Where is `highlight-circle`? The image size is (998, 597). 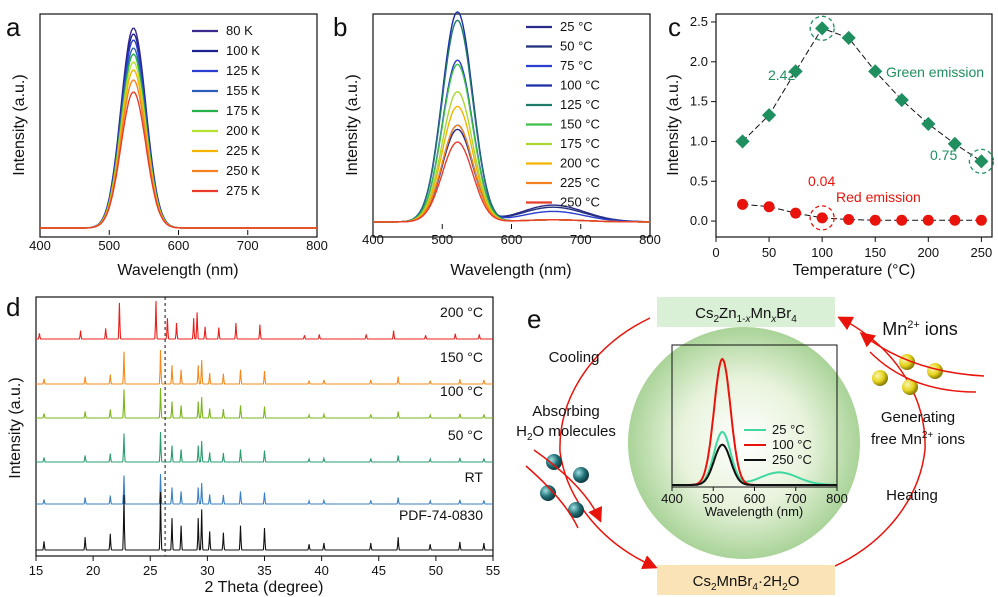
highlight-circle is located at coordinates (822, 28).